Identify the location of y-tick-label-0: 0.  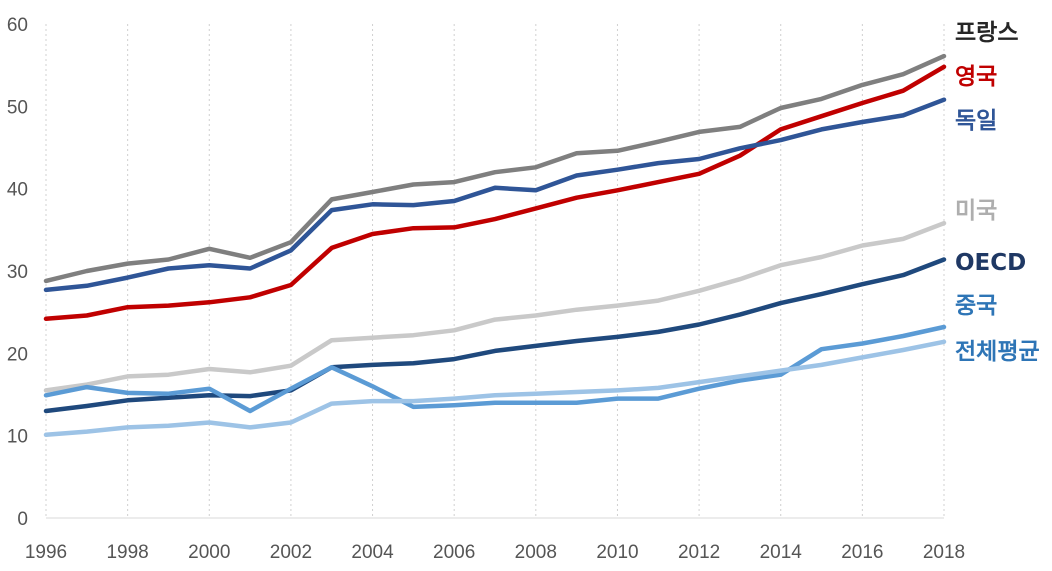
(22, 519).